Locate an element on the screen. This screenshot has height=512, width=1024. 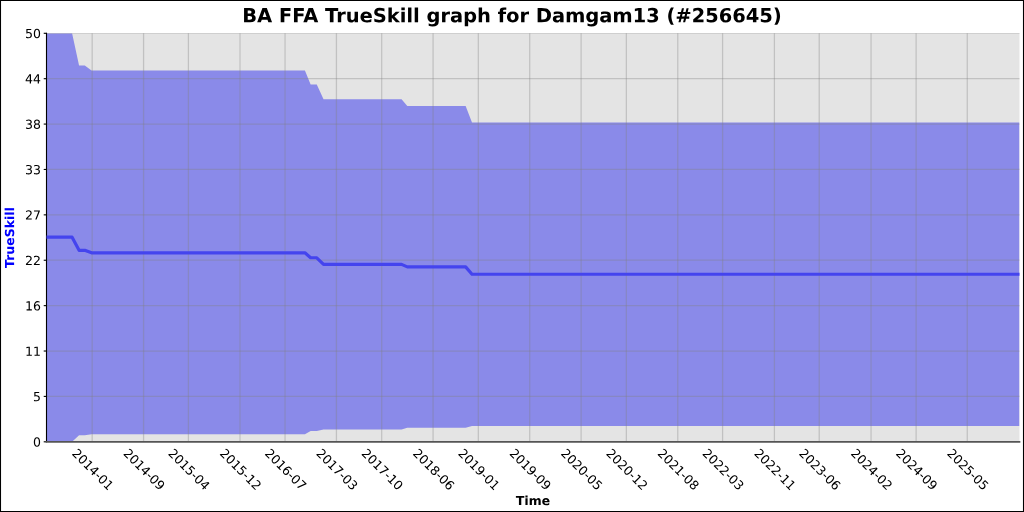
y-tick-label: 33 is located at coordinates (32, 169).